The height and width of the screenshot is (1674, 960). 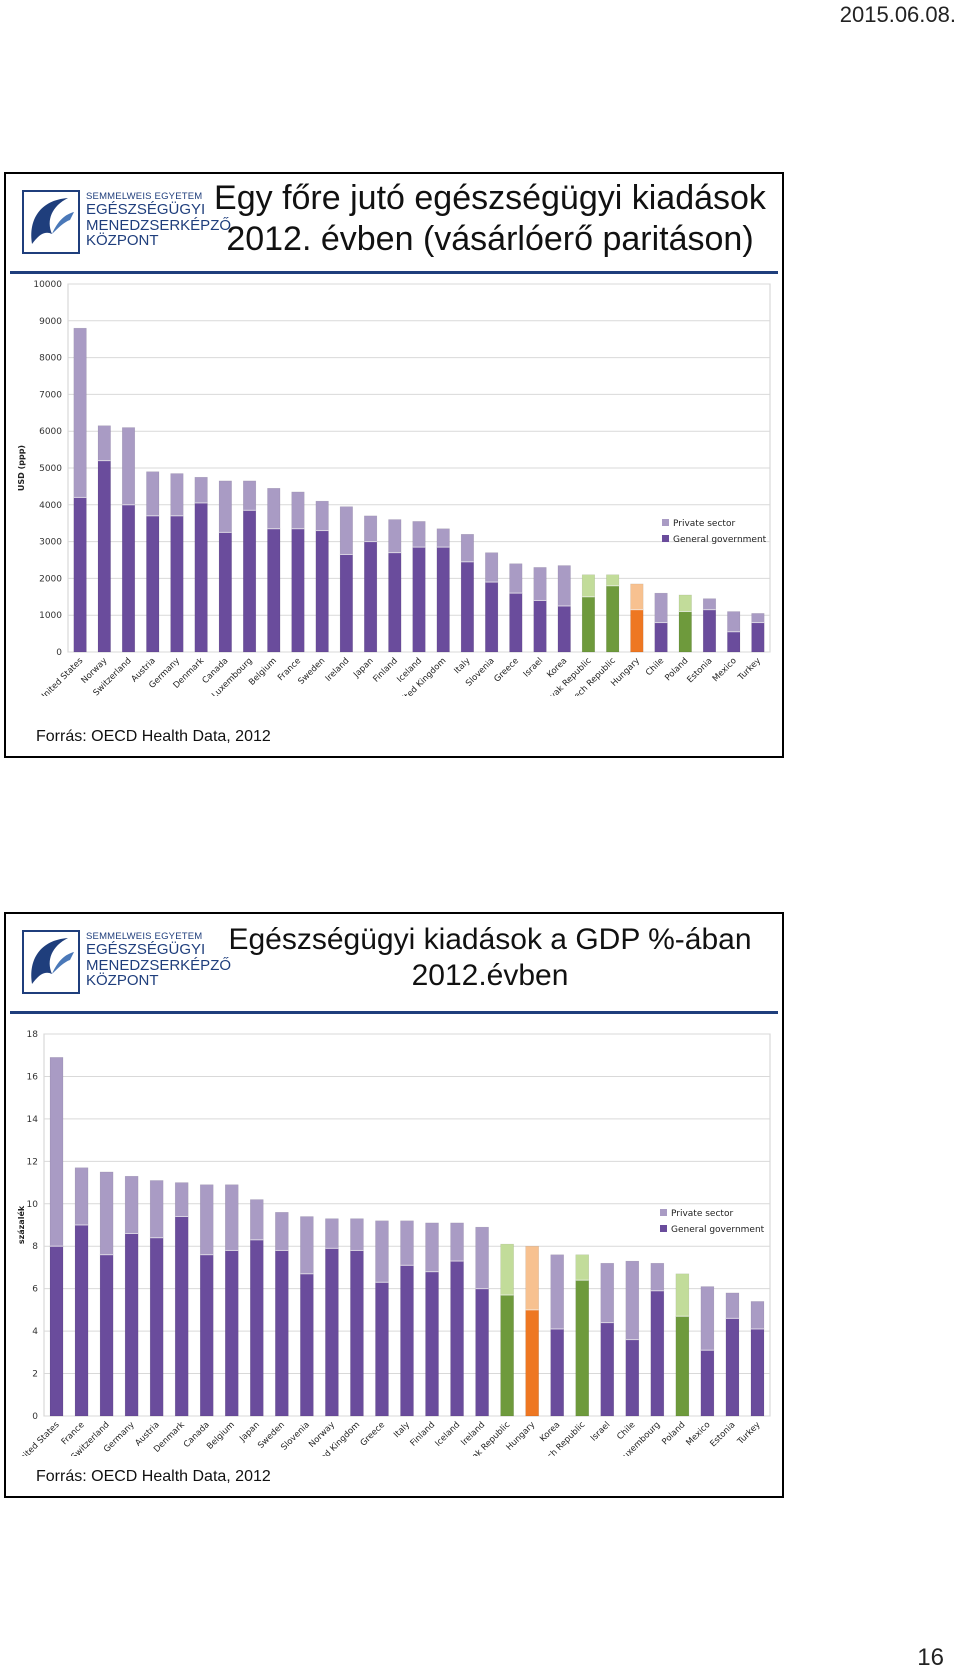 I want to click on legend-entry: Private sector, so click(x=704, y=524).